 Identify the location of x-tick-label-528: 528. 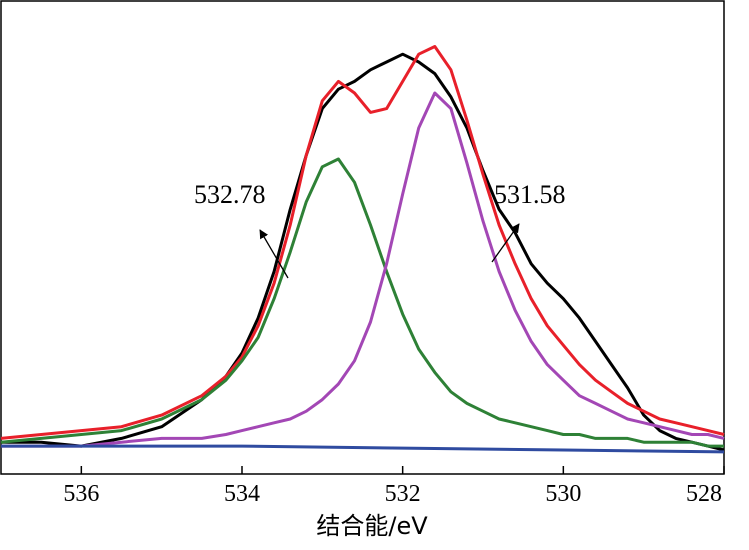
(704, 494).